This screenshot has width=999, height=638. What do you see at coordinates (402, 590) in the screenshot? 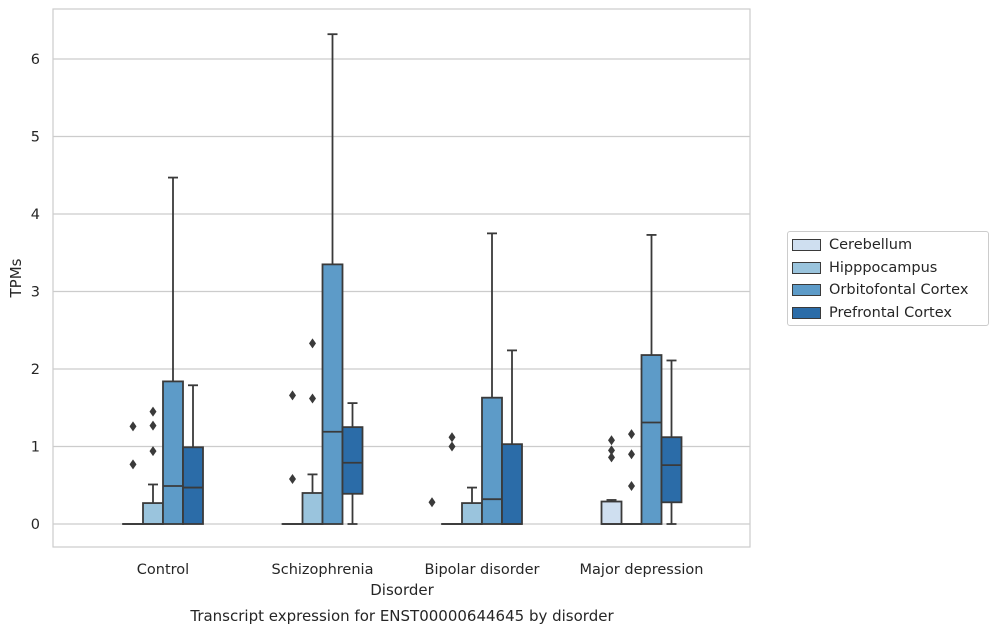
I see `x-axis-label: Disorder` at bounding box center [402, 590].